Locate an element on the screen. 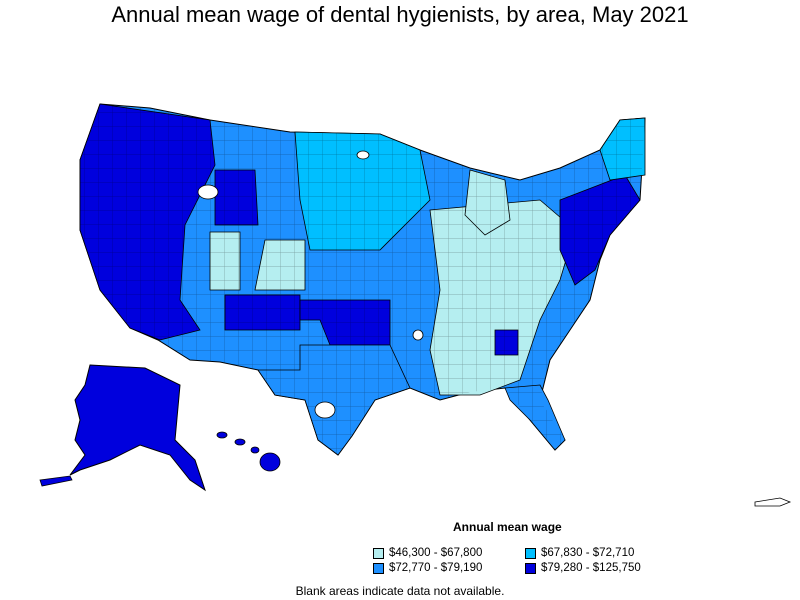  legend-label-3: $72,770 - $79,190 is located at coordinates (436, 568).